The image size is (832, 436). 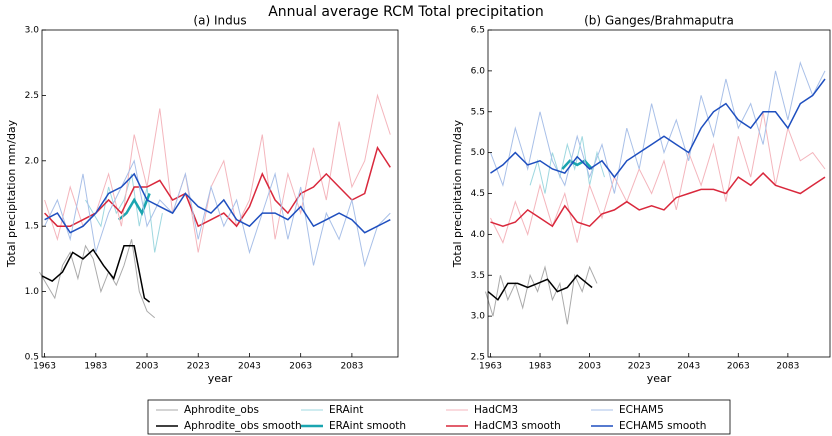 What do you see at coordinates (32, 227) in the screenshot?
I see `y-tick-label: 1.5` at bounding box center [32, 227].